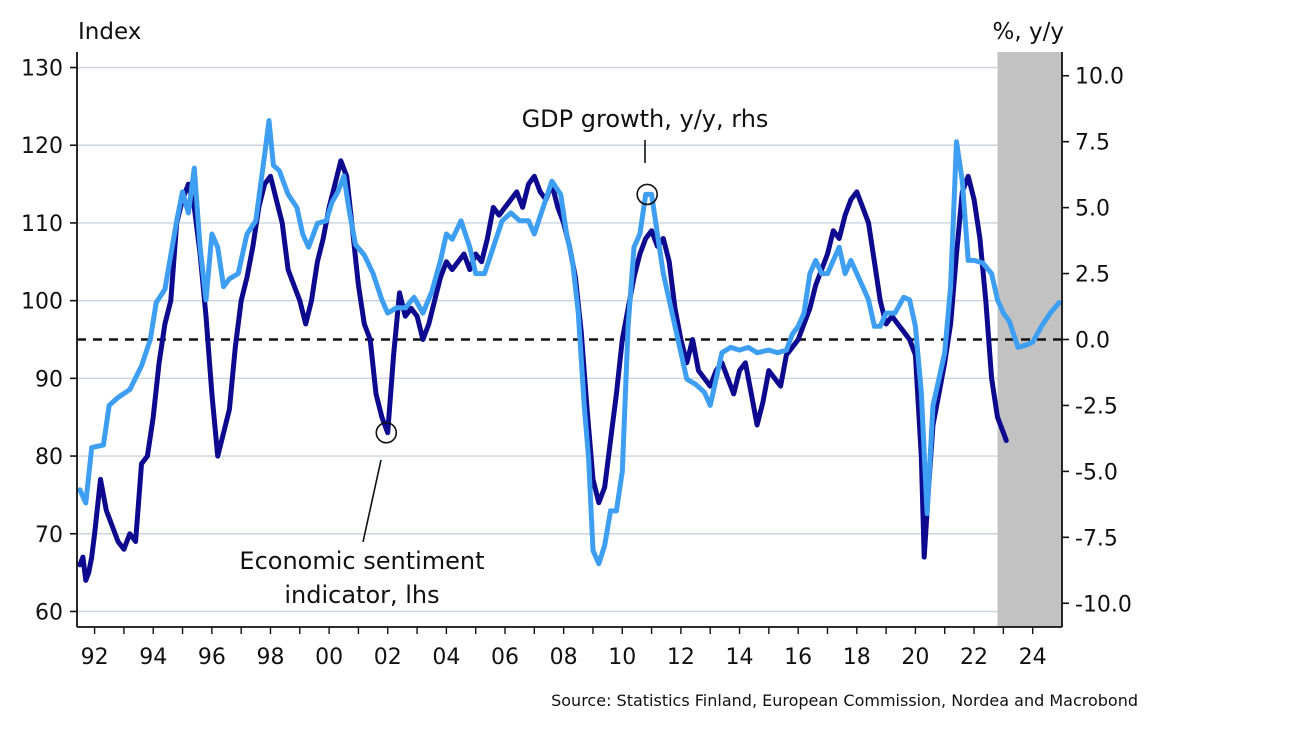 The image size is (1300, 735). Describe the element at coordinates (681, 657) in the screenshot. I see `x-tick-label: 12` at that location.